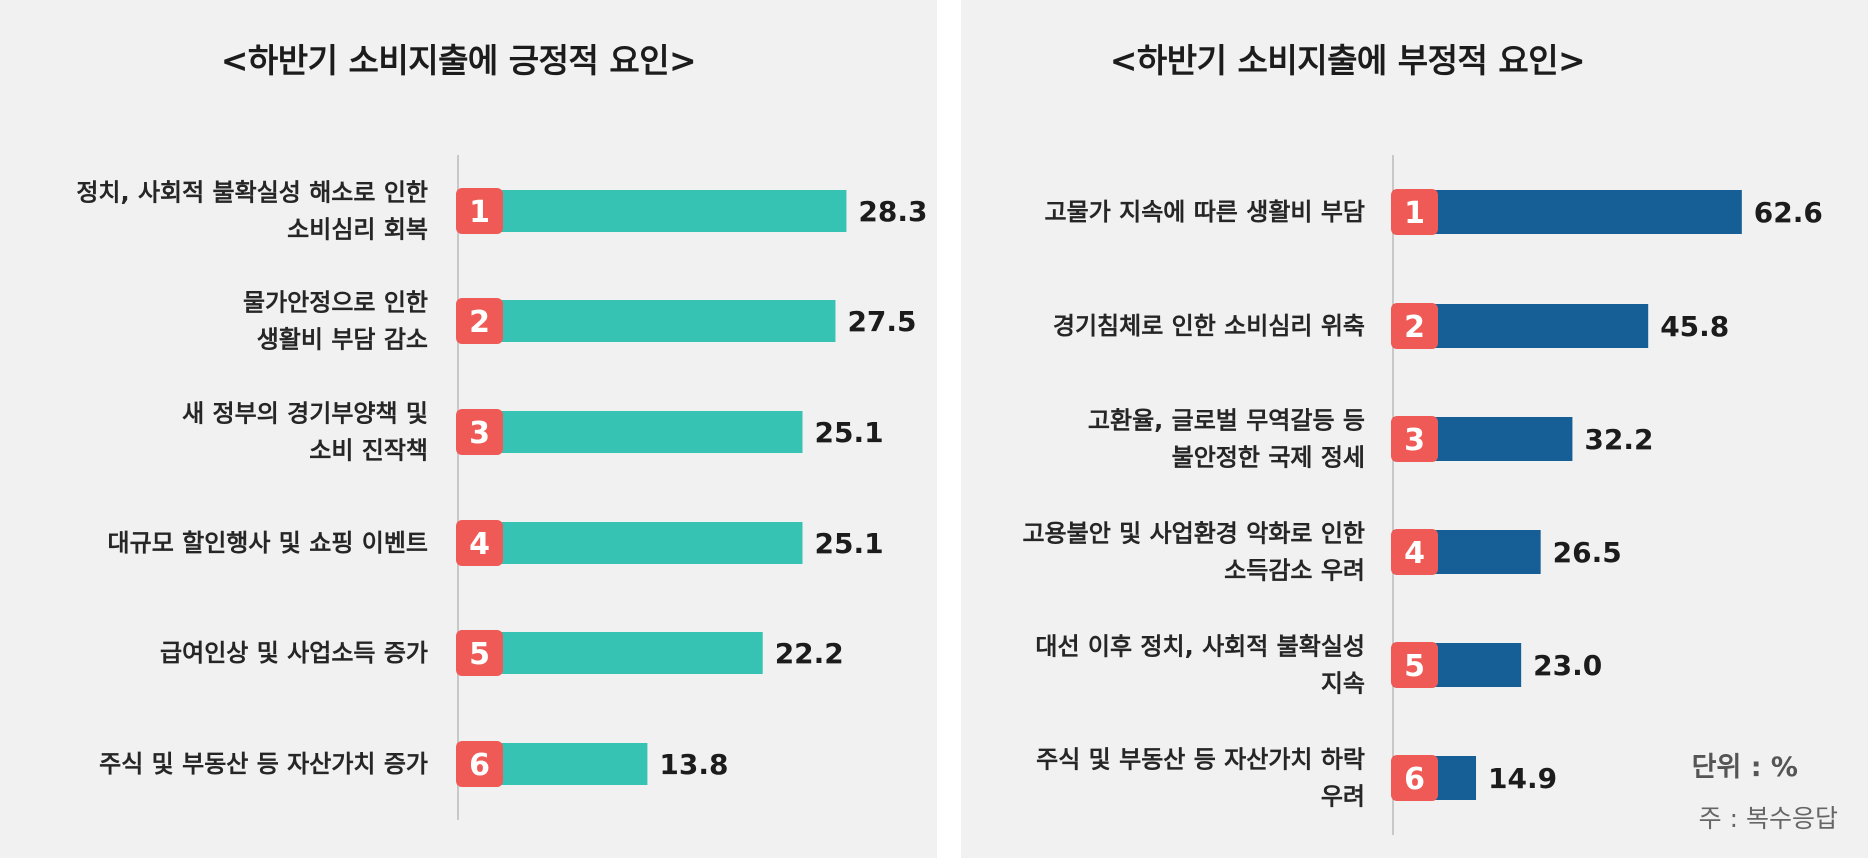  Describe the element at coordinates (305, 414) in the screenshot. I see `category-label: 새 정부의 경기부양책 및` at that location.